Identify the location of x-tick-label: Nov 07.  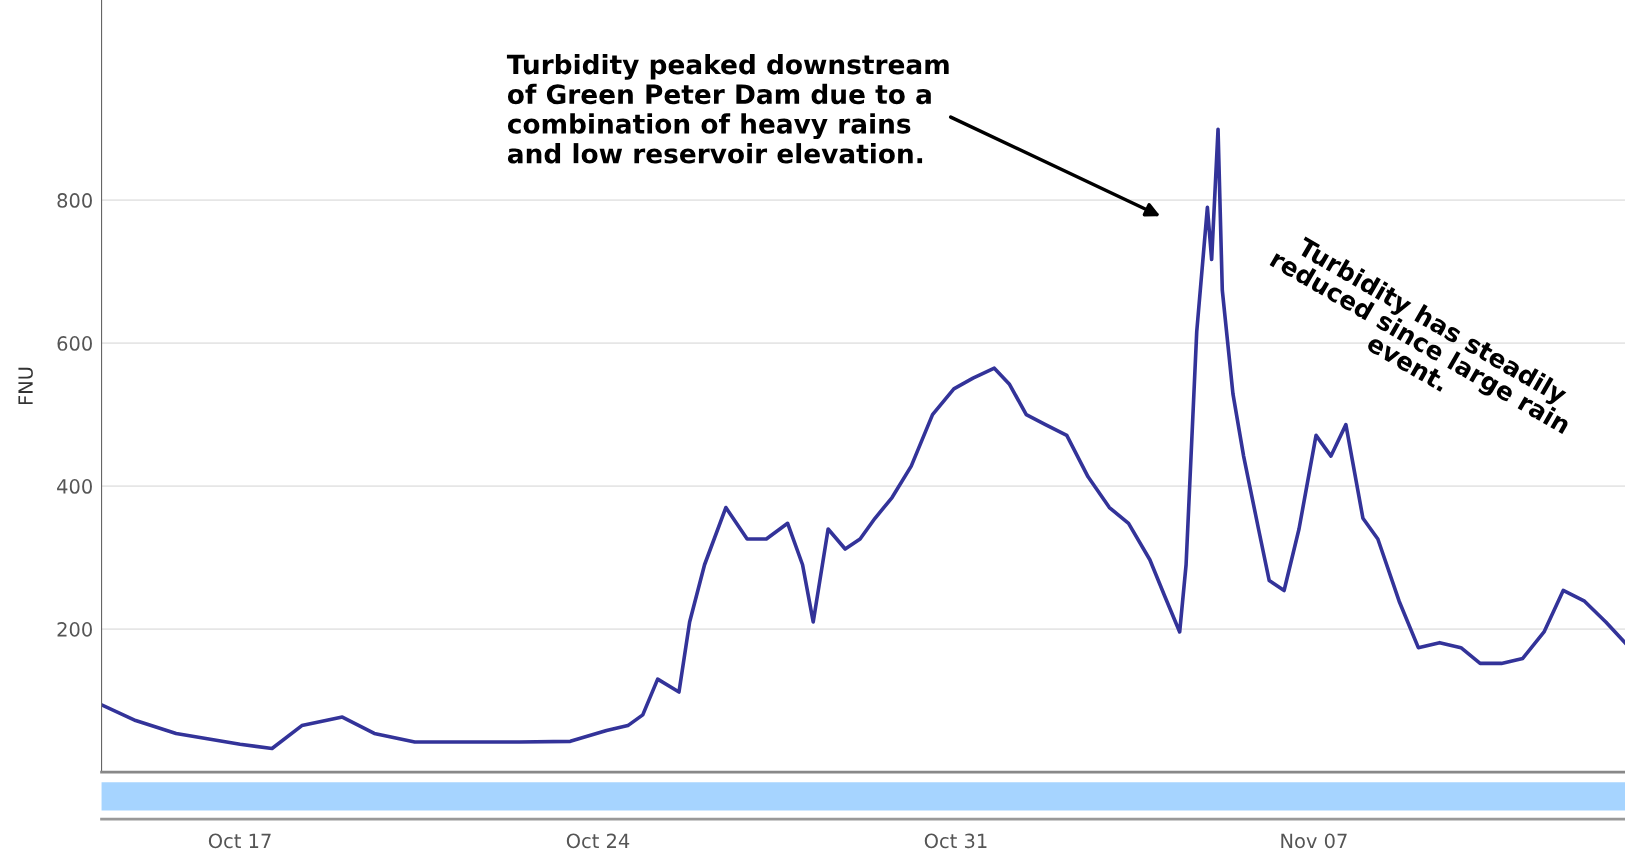
(1314, 841).